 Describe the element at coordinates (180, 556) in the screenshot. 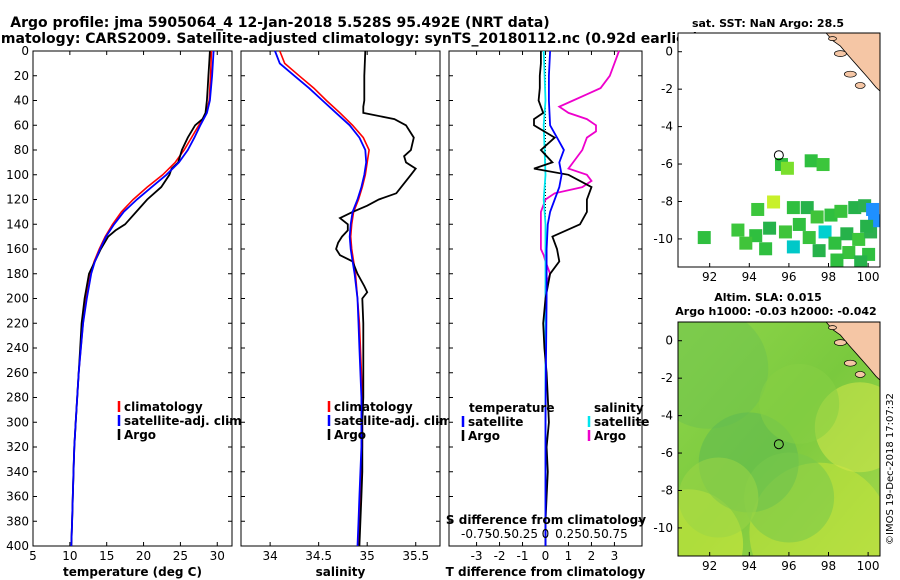

I see `x-tick-label: 25` at that location.